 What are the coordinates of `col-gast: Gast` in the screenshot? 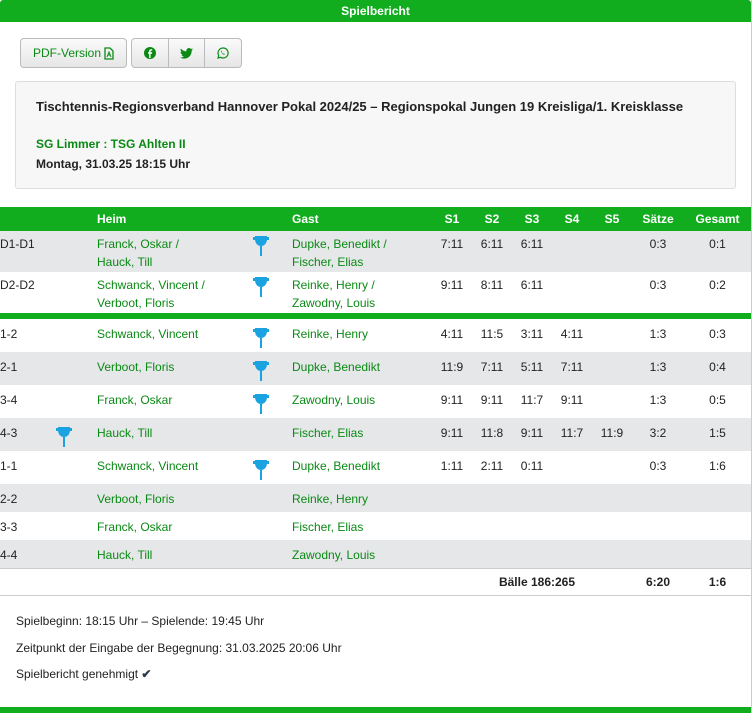 It's located at (362, 219).